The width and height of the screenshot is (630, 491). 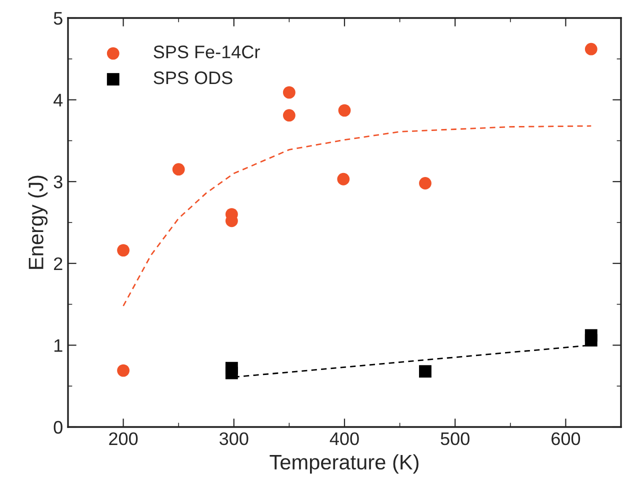 What do you see at coordinates (344, 464) in the screenshot?
I see `x-axis-title: Temperature (K)` at bounding box center [344, 464].